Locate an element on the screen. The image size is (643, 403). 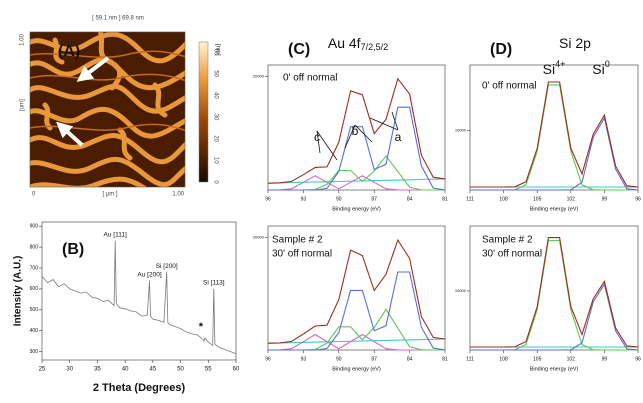
panel-label: (D) is located at coordinates (501, 49).